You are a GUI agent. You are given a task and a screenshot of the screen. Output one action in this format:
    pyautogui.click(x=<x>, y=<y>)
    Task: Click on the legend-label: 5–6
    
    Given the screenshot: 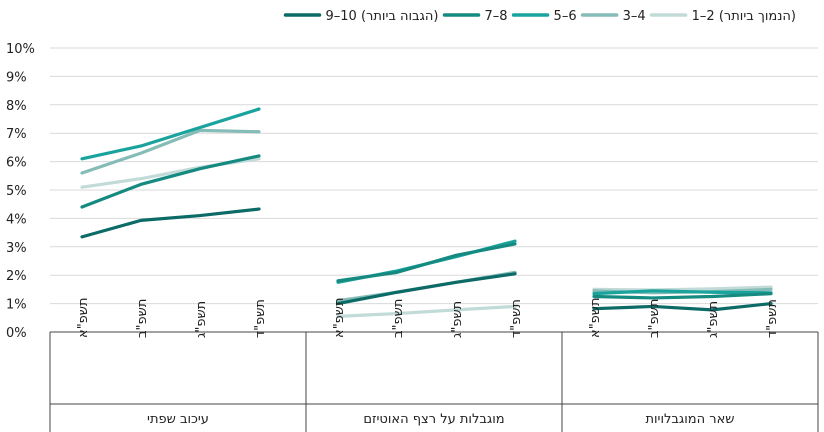 What is the action you would take?
    pyautogui.click(x=565, y=16)
    